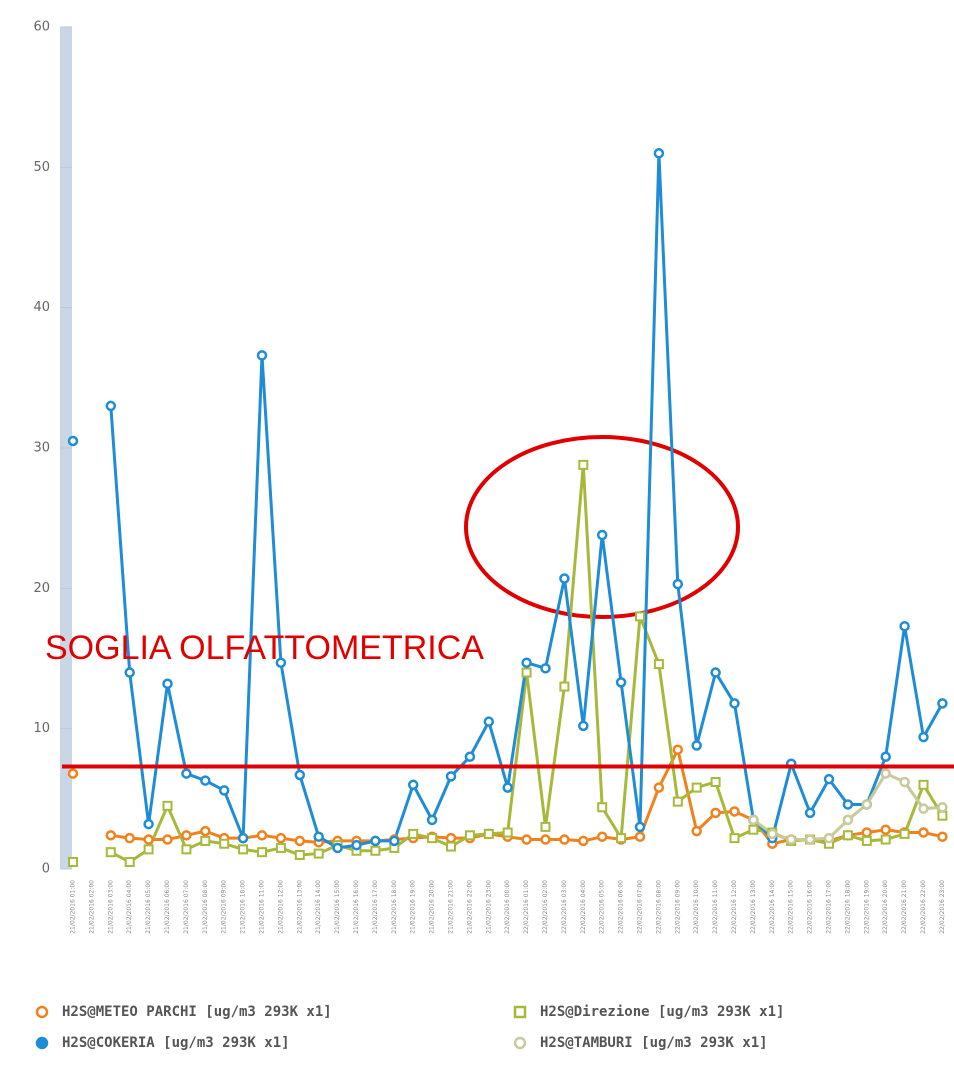 The width and height of the screenshot is (954, 1067). What do you see at coordinates (432, 907) in the screenshot?
I see `x-tick-label: 21/02/2016 20:00` at bounding box center [432, 907].